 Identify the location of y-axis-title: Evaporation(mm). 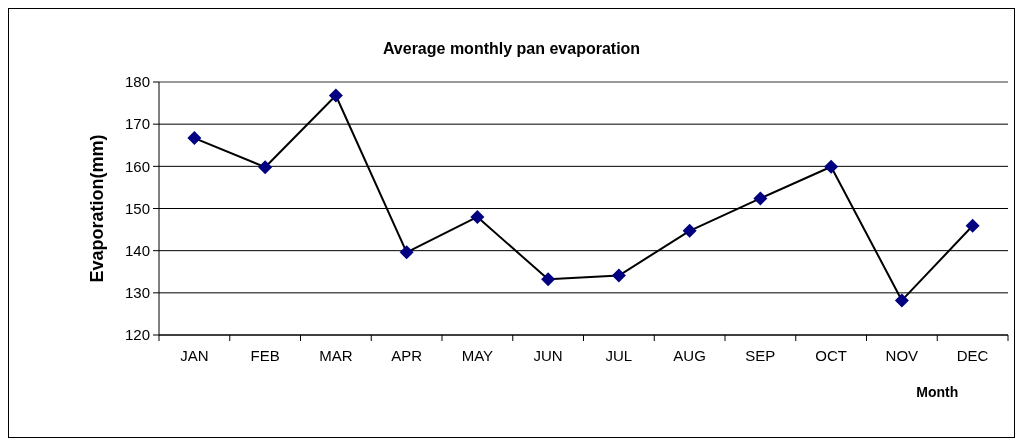
(97, 208).